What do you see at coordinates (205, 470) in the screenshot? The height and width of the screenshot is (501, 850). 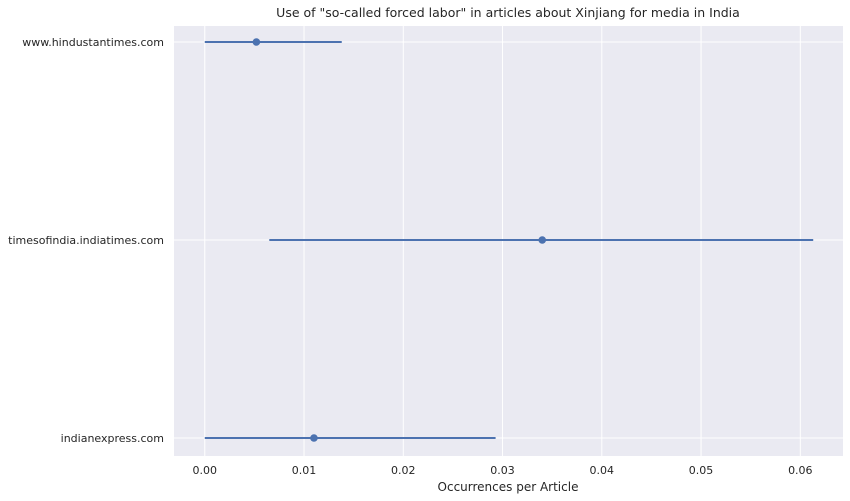 I see `x-tick-label: 0.00` at bounding box center [205, 470].